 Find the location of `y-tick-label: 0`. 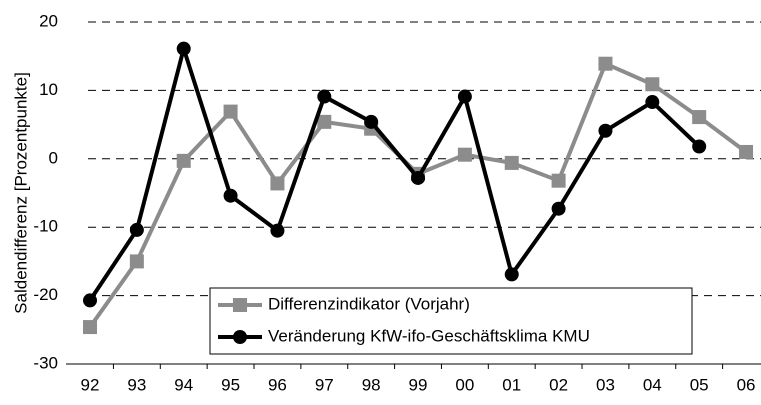

y-tick-label: 0 is located at coordinates (53, 157).